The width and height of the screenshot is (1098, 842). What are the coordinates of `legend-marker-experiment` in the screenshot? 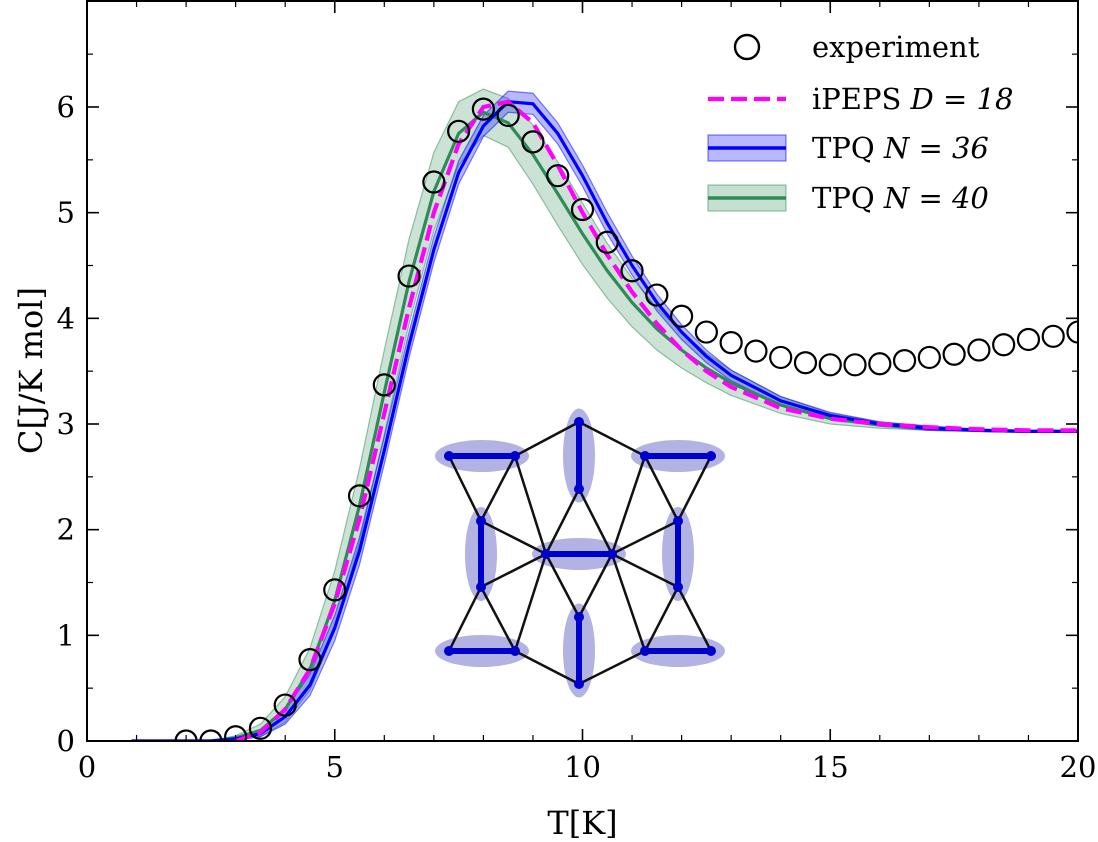 It's located at (747, 47).